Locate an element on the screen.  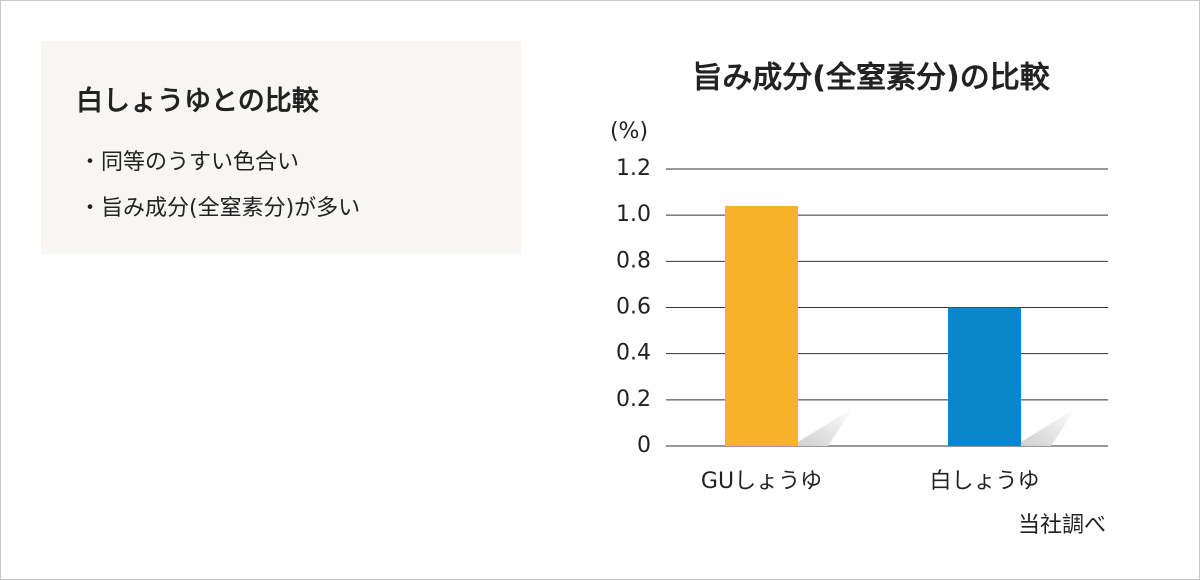
y-tick-label: 0.2 is located at coordinates (633, 399).